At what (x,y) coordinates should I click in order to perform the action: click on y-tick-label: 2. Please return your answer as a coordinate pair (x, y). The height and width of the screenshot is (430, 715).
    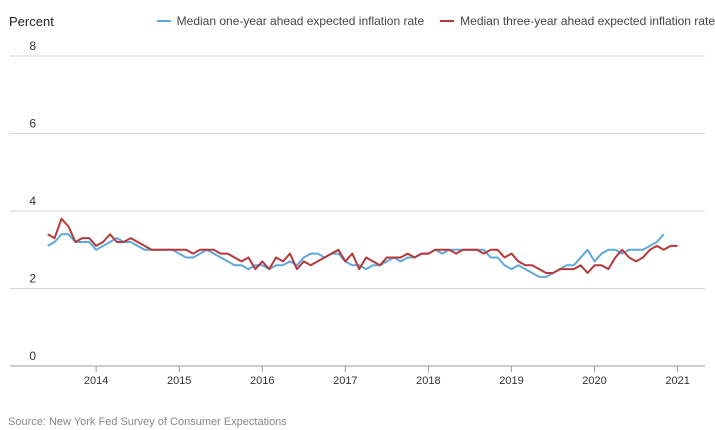
    Looking at the image, I should click on (32, 279).